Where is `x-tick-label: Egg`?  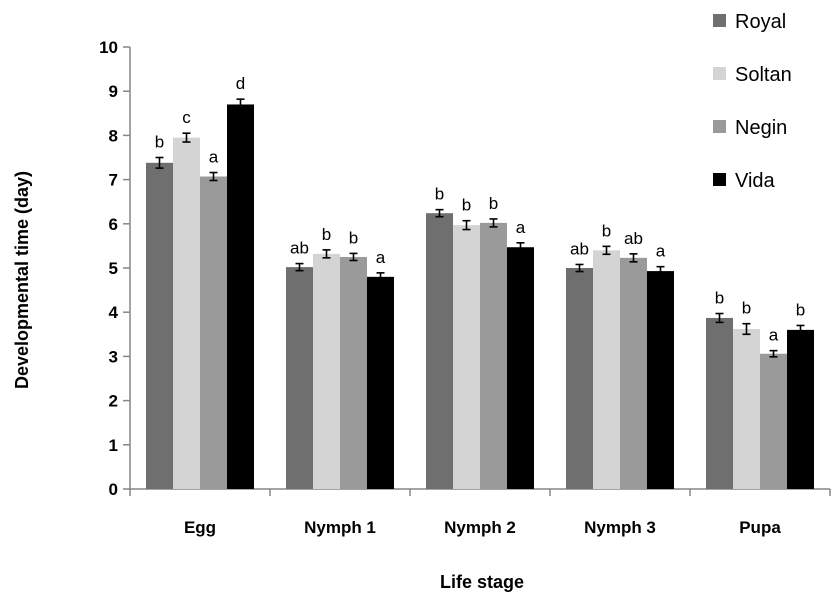 x-tick-label: Egg is located at coordinates (200, 527).